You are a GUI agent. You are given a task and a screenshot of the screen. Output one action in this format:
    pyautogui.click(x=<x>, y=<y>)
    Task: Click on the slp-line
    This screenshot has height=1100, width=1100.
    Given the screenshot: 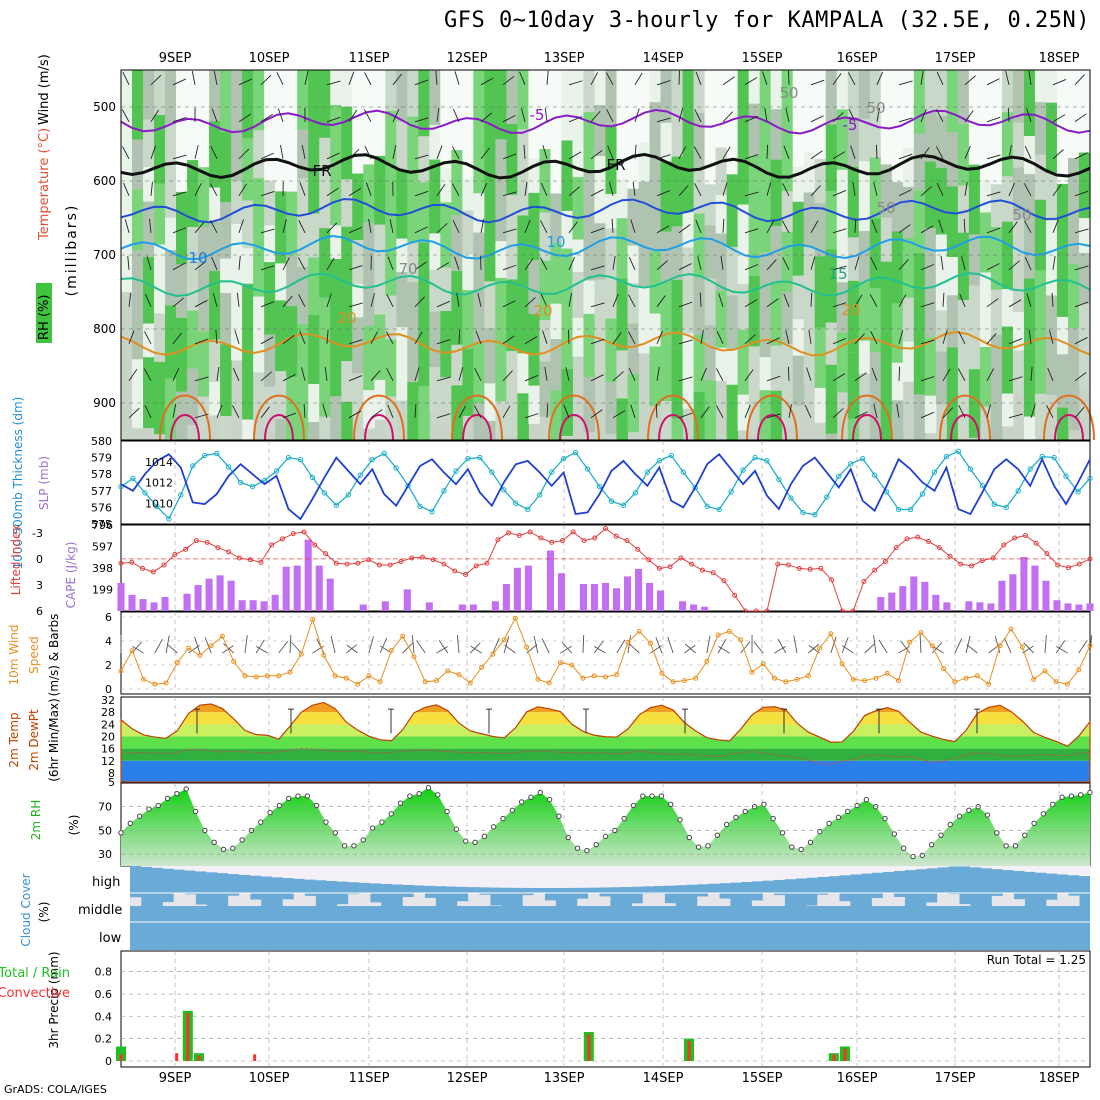 What is the action you would take?
    pyautogui.click(x=605, y=485)
    